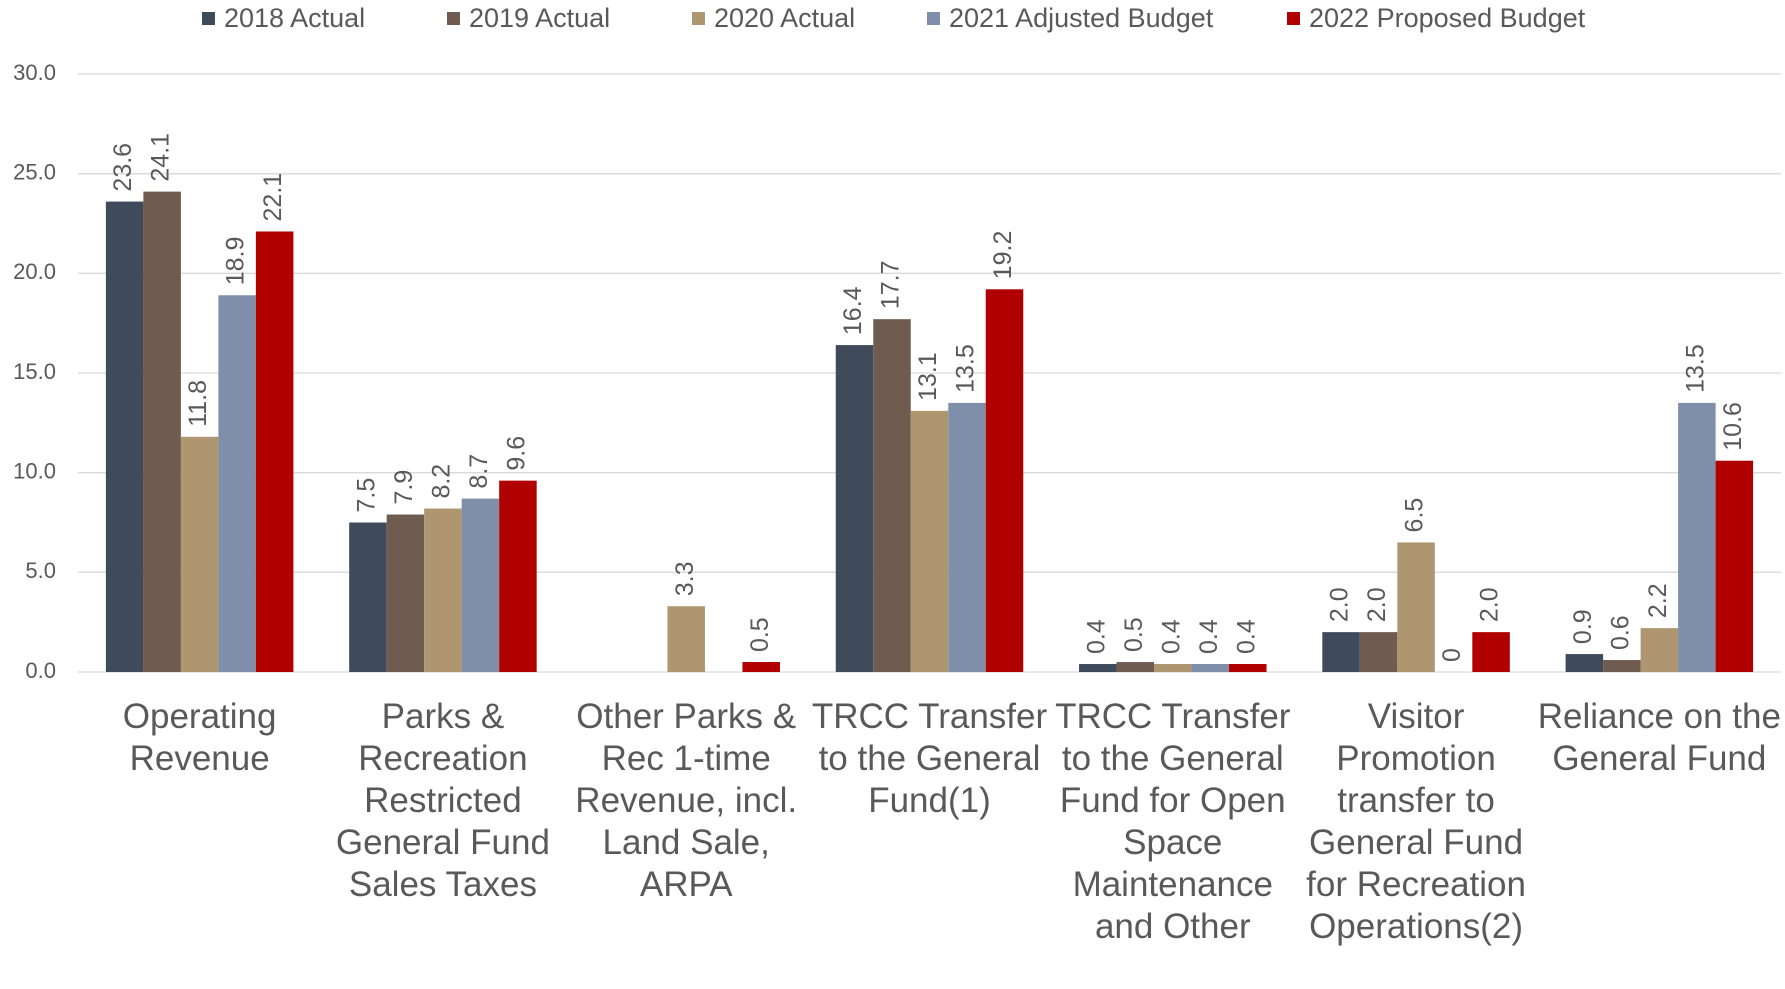 The width and height of the screenshot is (1785, 989). Describe the element at coordinates (929, 758) in the screenshot. I see `x-tick-label: TRCC Transfer to the General Fund(1)` at that location.